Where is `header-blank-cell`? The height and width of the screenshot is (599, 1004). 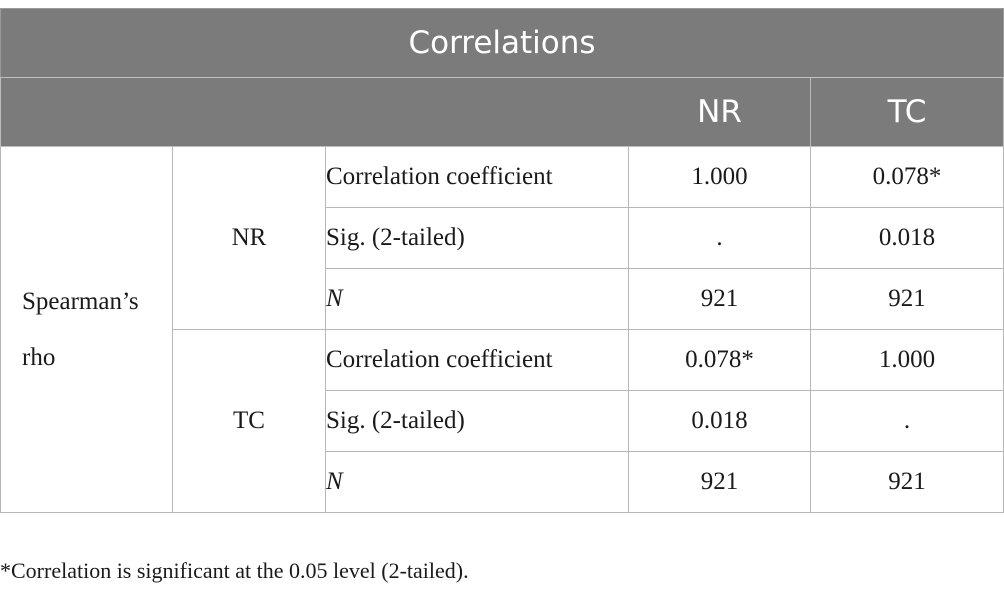
header-blank-cell is located at coordinates (314, 112).